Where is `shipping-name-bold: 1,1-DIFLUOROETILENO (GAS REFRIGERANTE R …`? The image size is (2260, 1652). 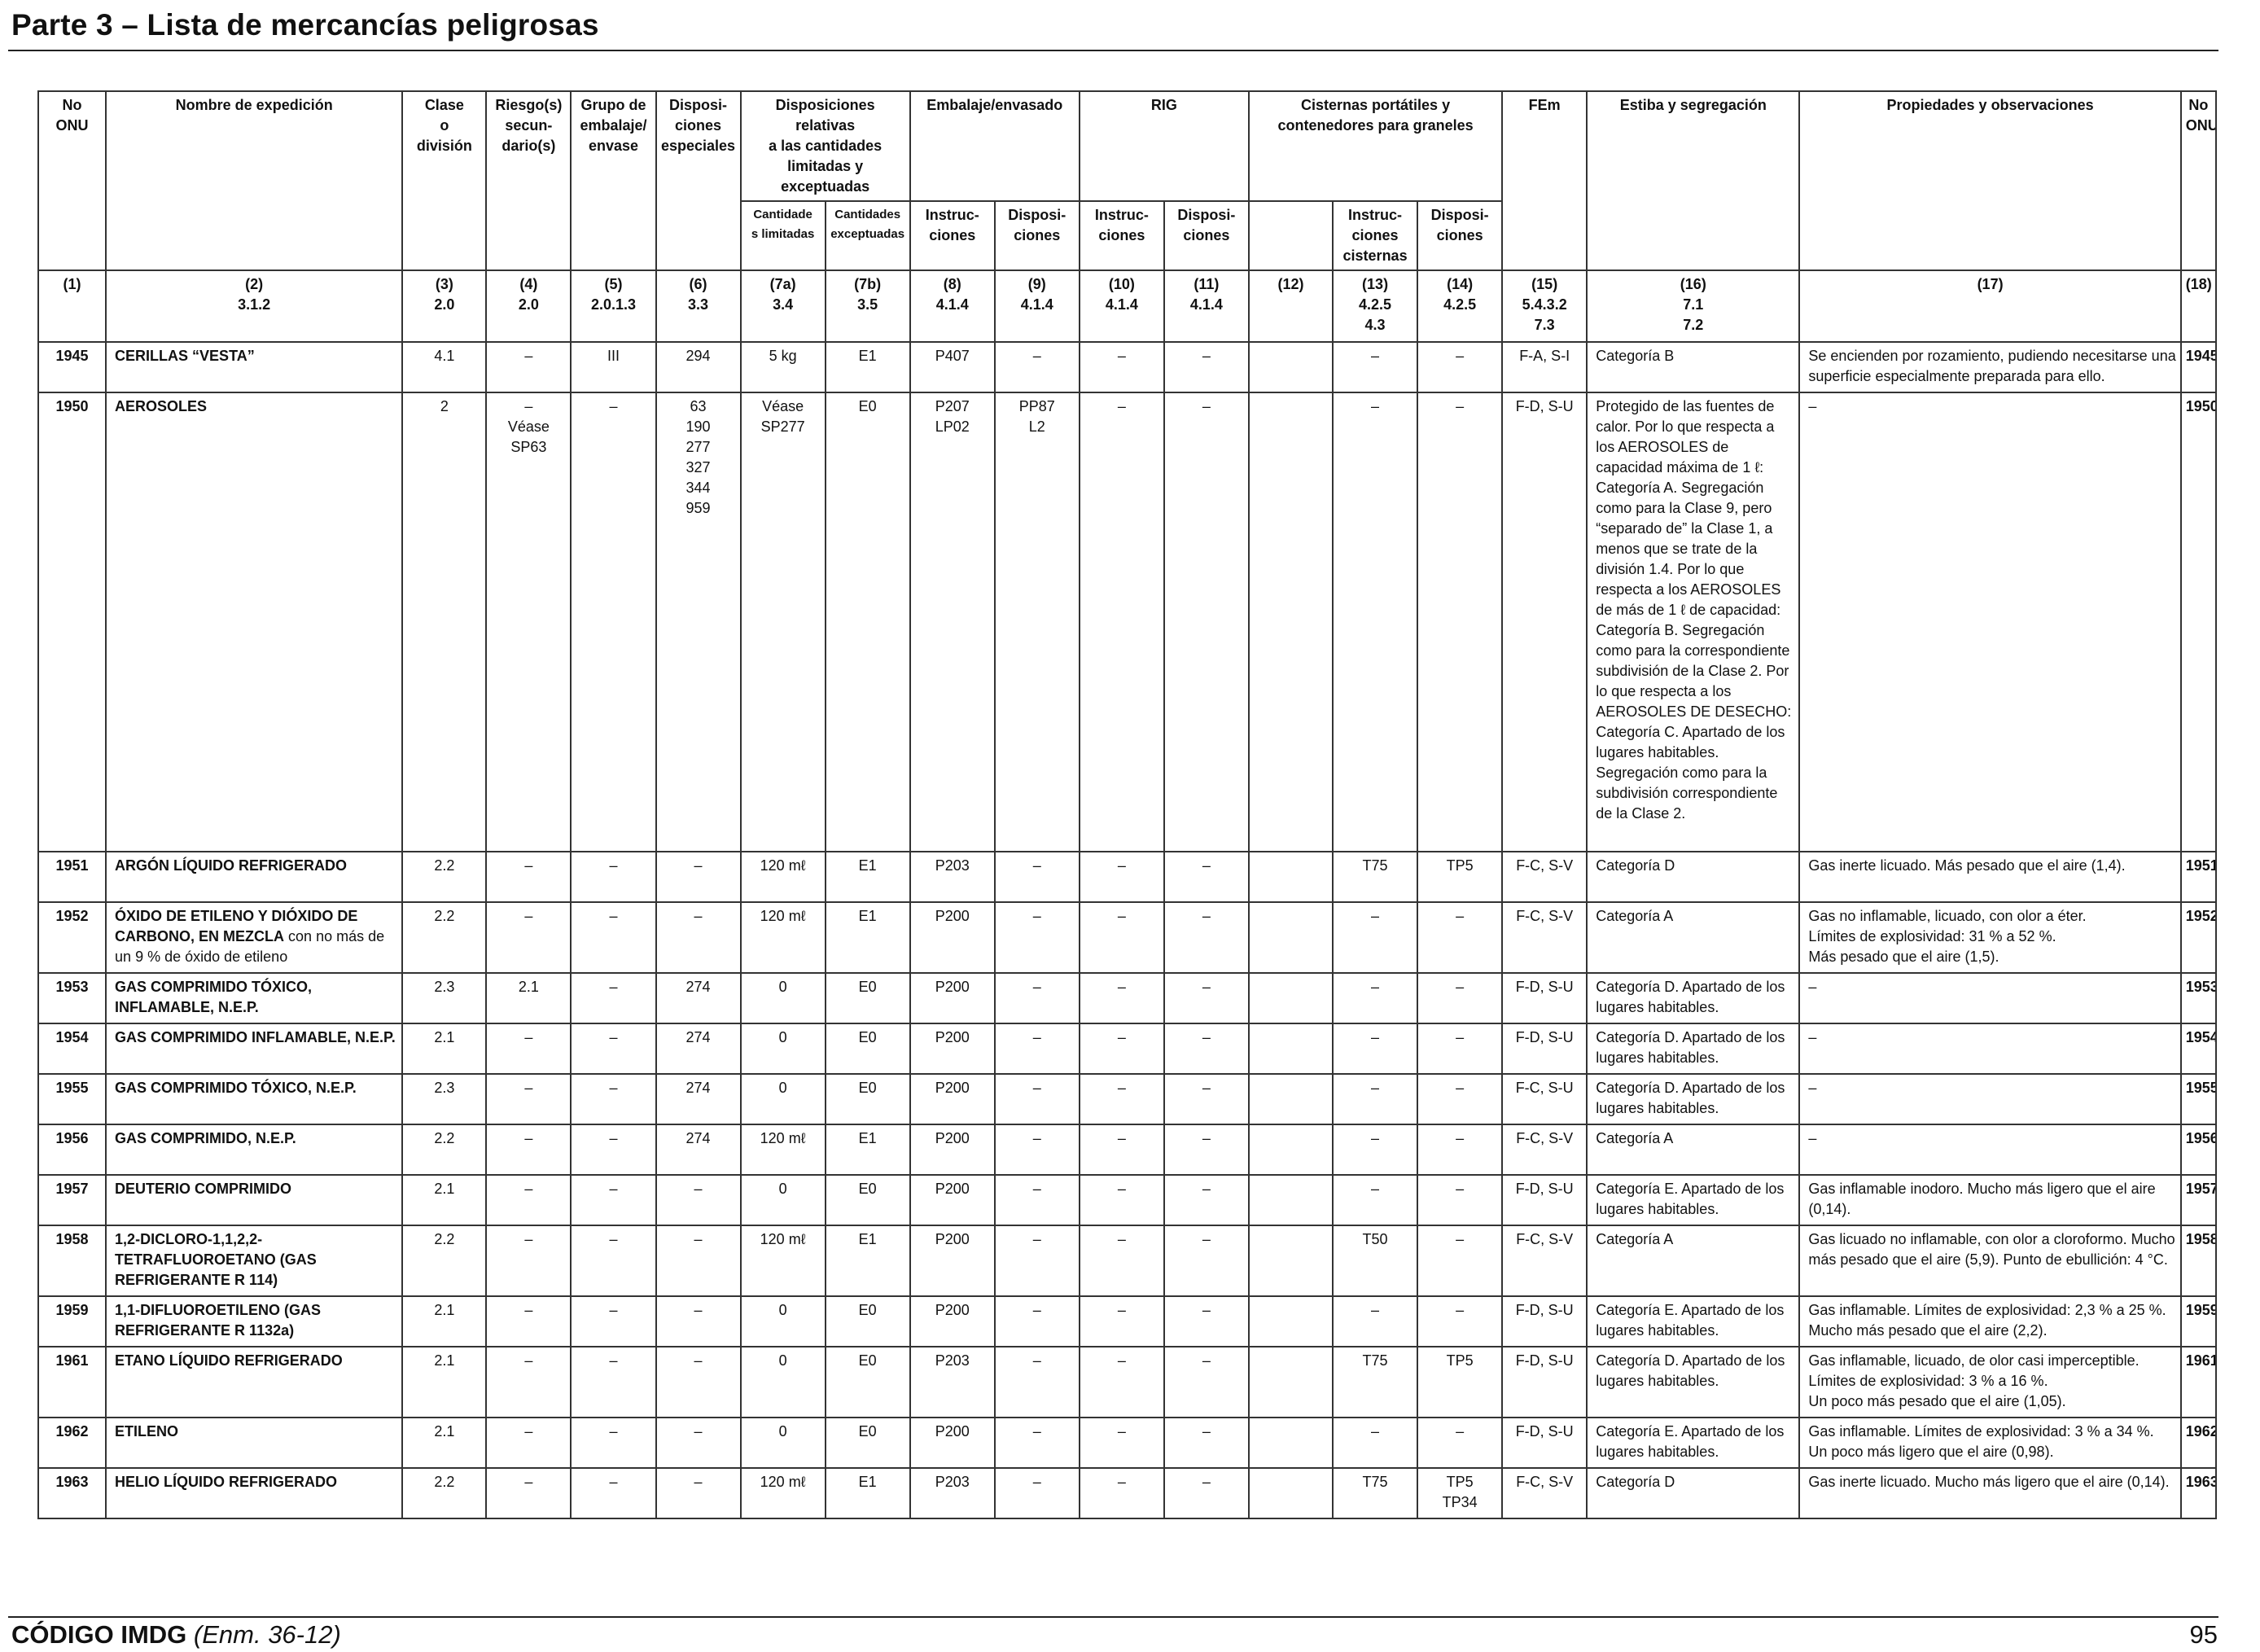
shipping-name-bold: 1,1-DIFLUOROETILENO (GAS REFRIGERANTE R … is located at coordinates (218, 1320).